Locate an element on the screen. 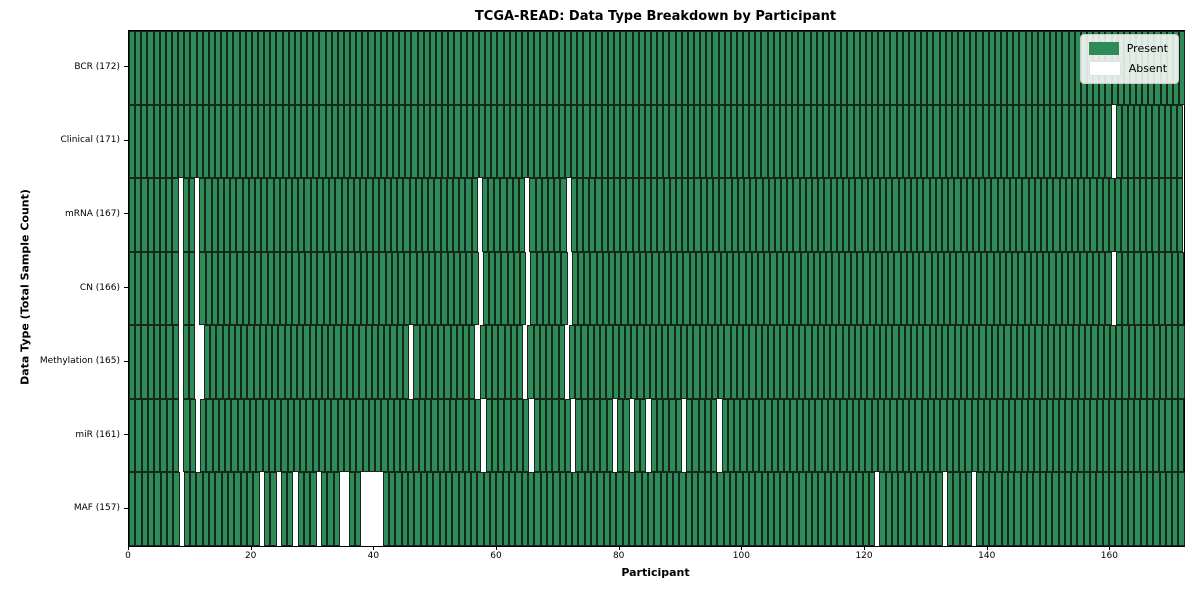 This screenshot has height=600, width=1200. legend-entry-absent: Absent is located at coordinates (1128, 68).